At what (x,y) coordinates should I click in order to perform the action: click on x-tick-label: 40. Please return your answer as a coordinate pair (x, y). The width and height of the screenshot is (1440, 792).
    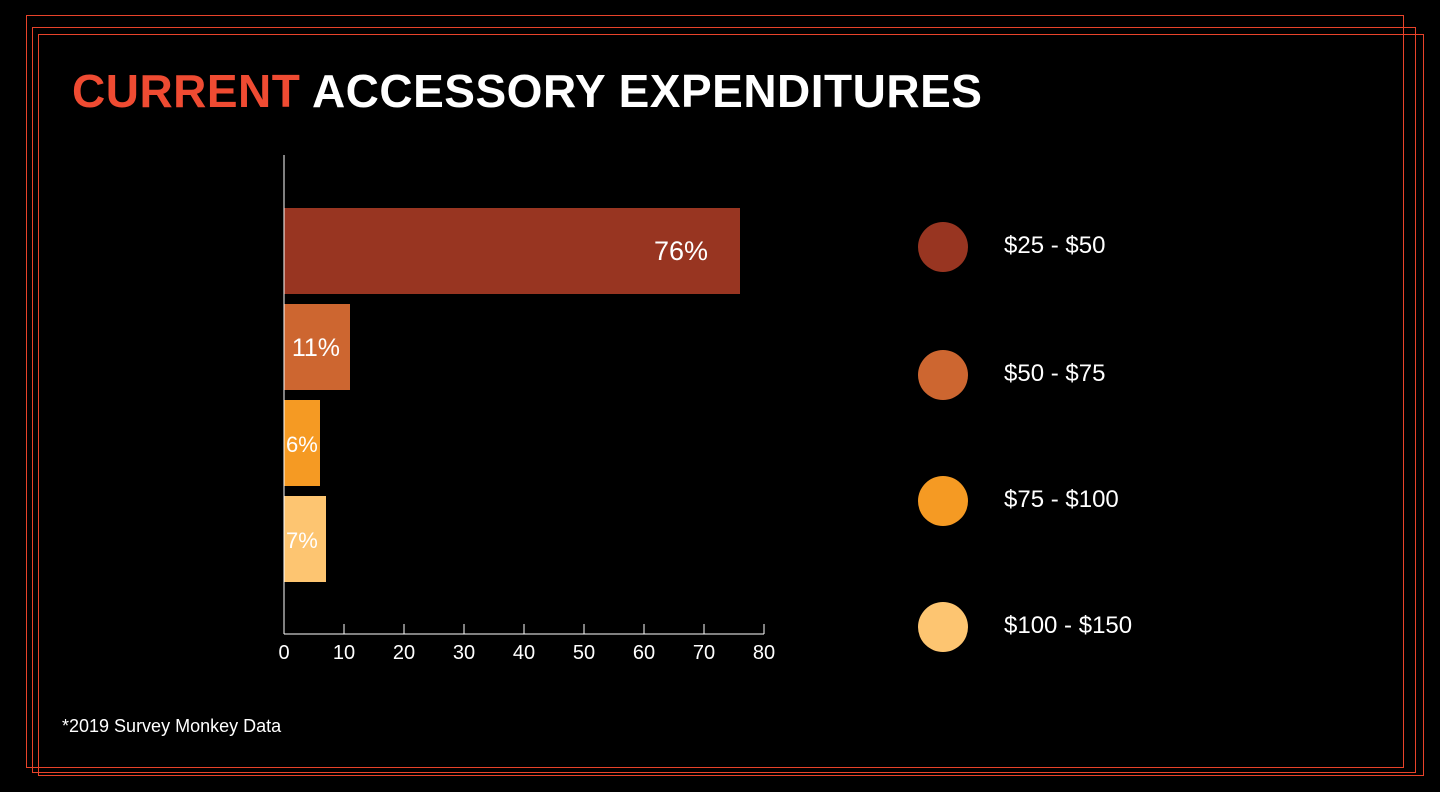
    Looking at the image, I should click on (524, 653).